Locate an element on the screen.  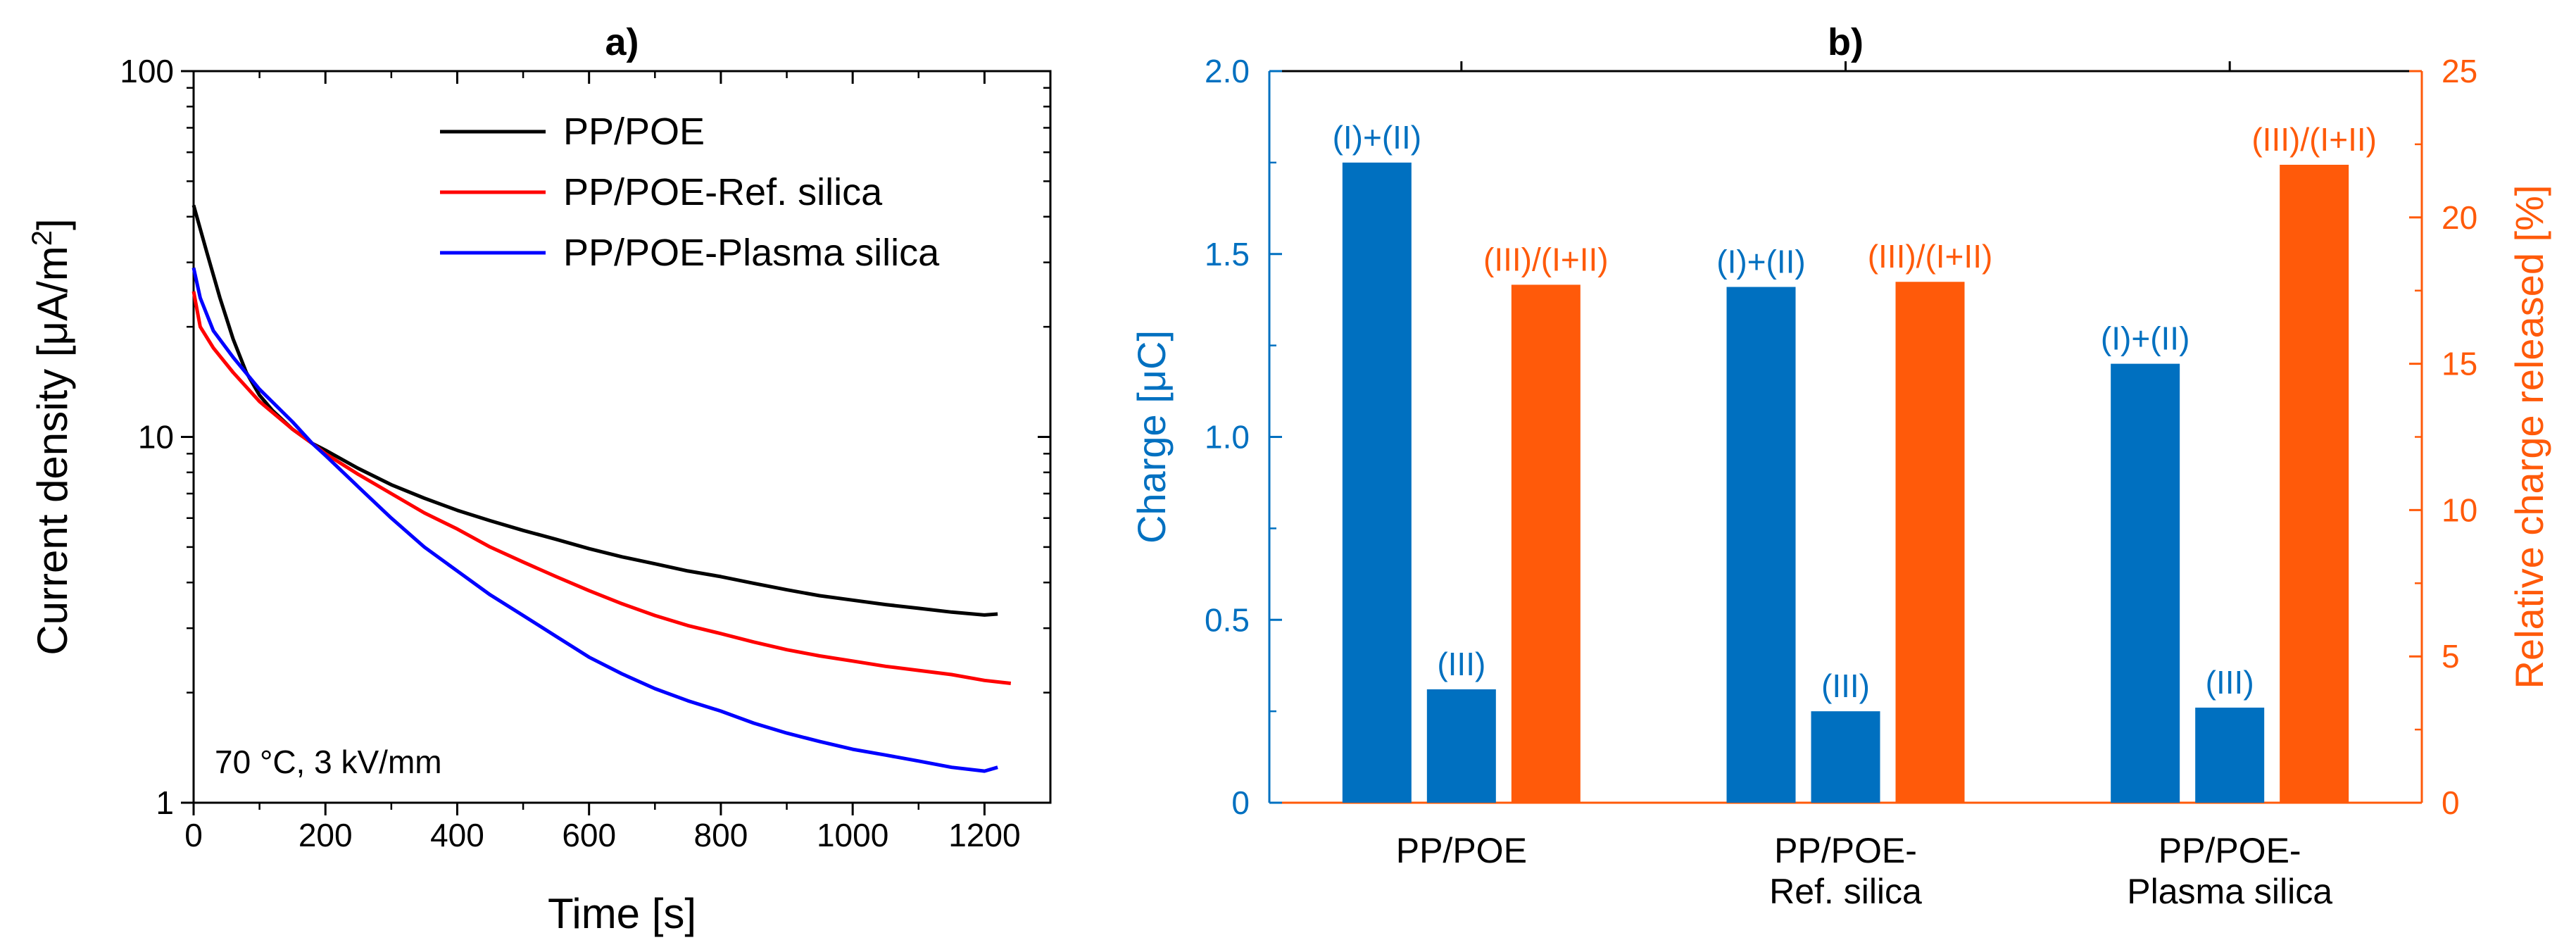
y-tick-label-right: 5 is located at coordinates (2451, 657).